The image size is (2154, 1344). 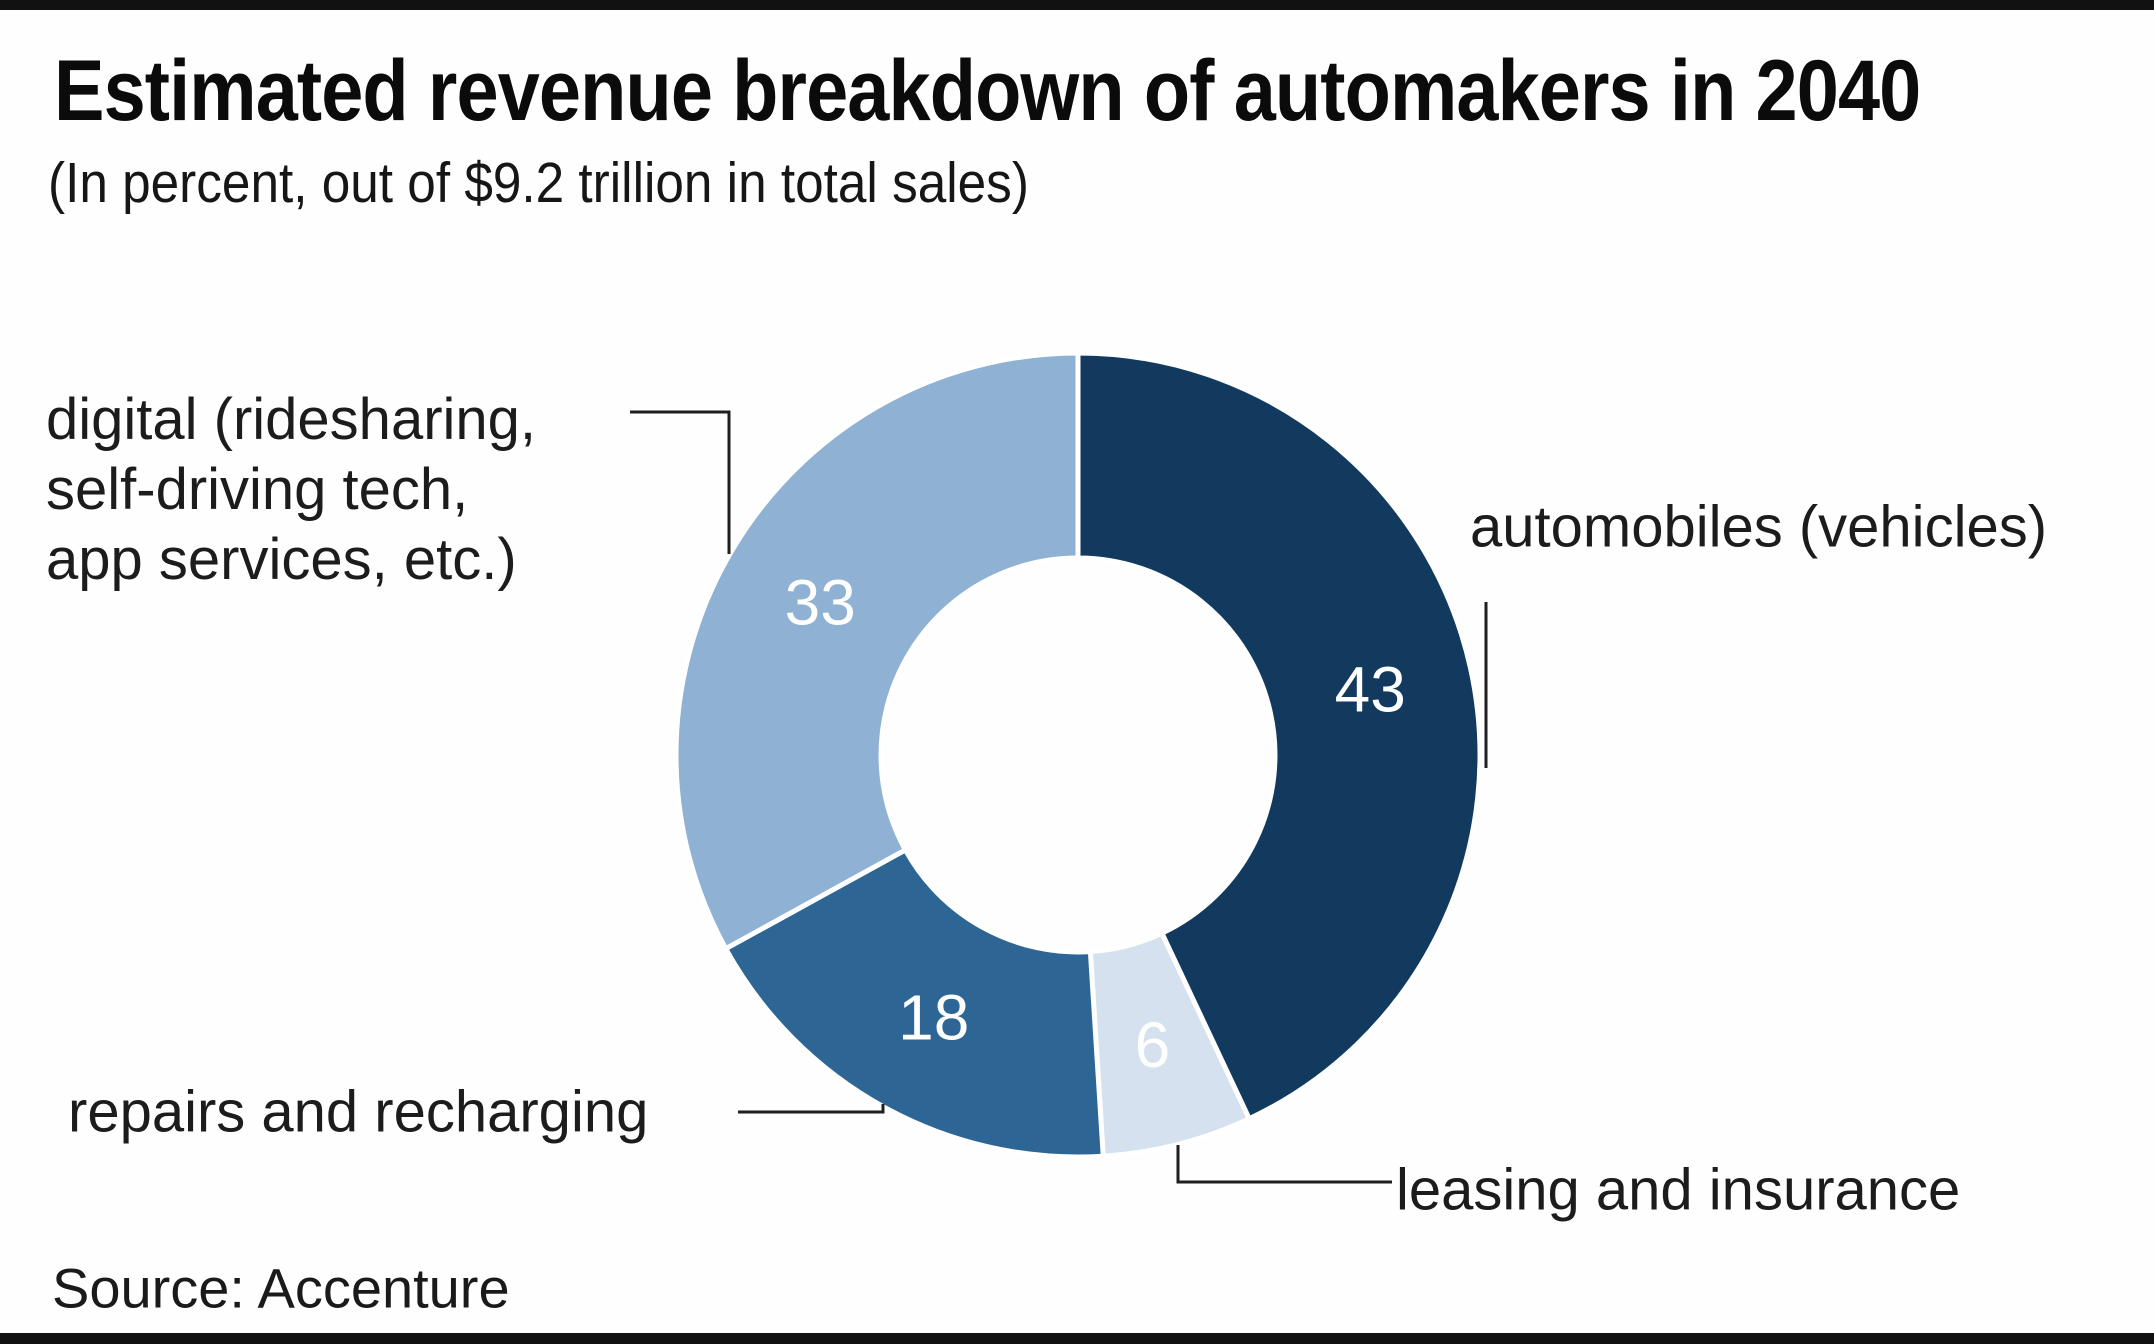 What do you see at coordinates (680, 482) in the screenshot?
I see `connector-digital` at bounding box center [680, 482].